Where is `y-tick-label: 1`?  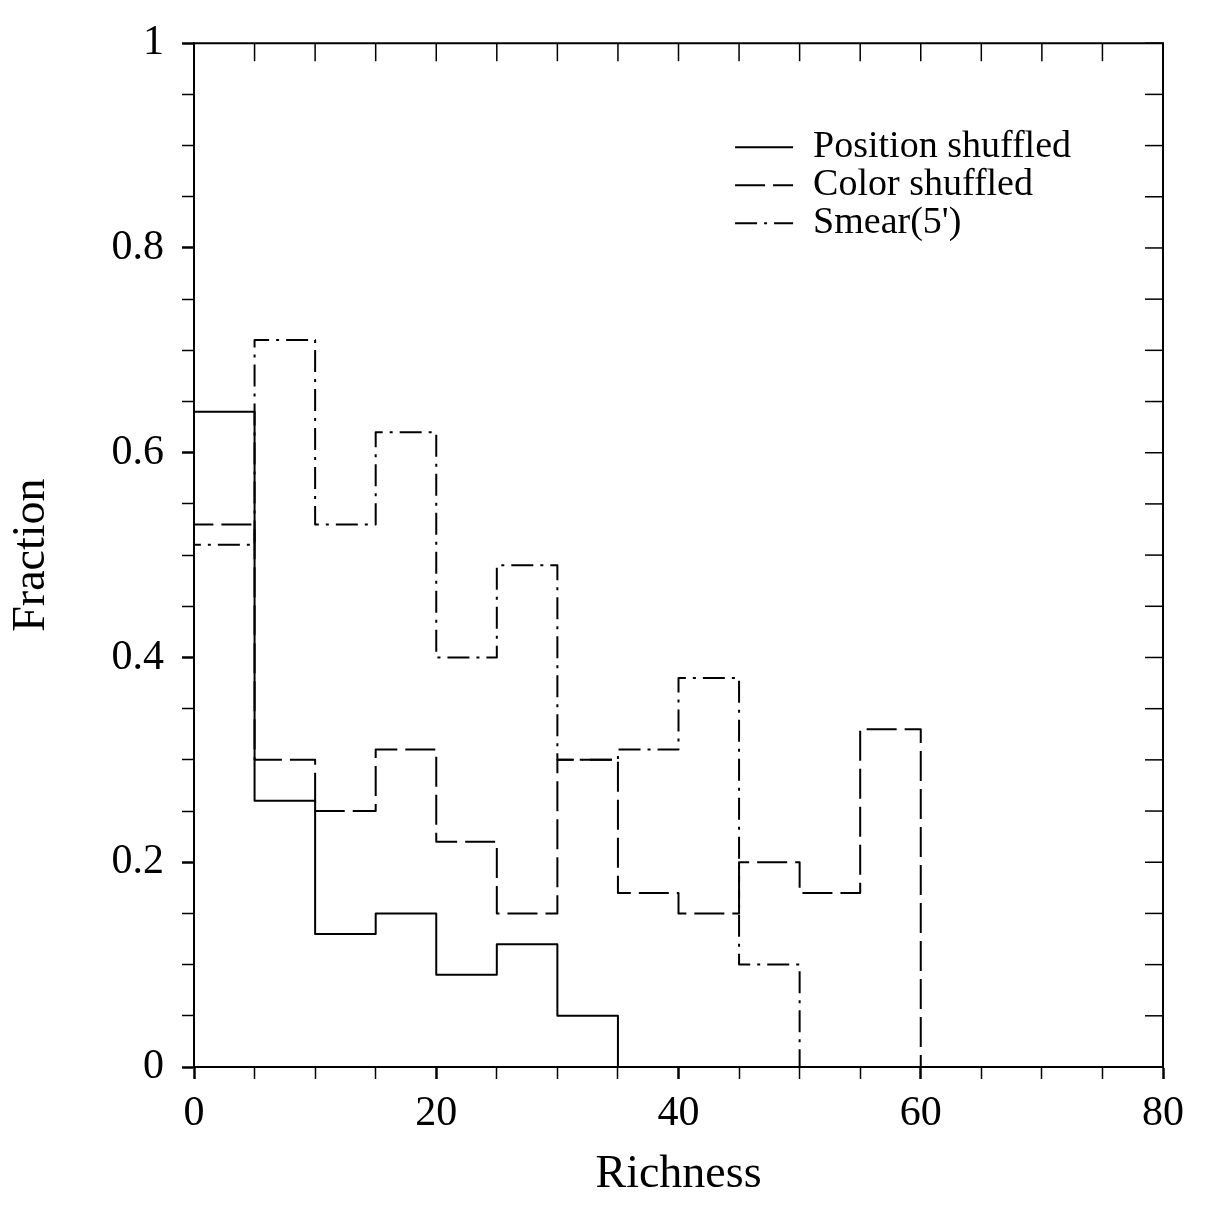 y-tick-label: 1 is located at coordinates (153, 40).